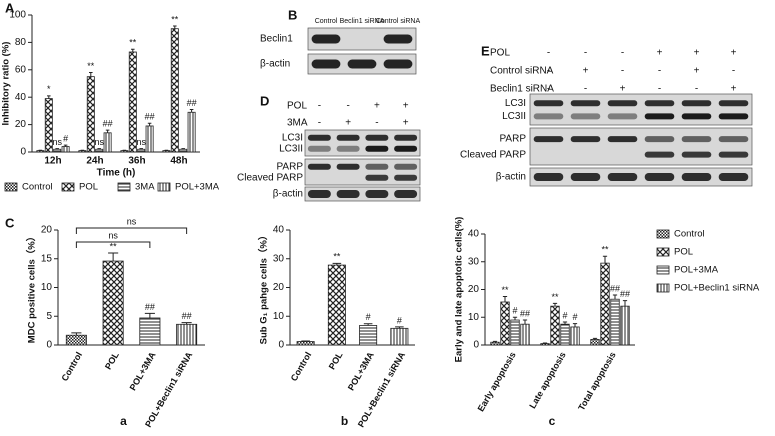 Image resolution: width=775 pixels, height=436 pixels. What do you see at coordinates (663, 288) in the screenshot?
I see `legend-swatch` at bounding box center [663, 288].